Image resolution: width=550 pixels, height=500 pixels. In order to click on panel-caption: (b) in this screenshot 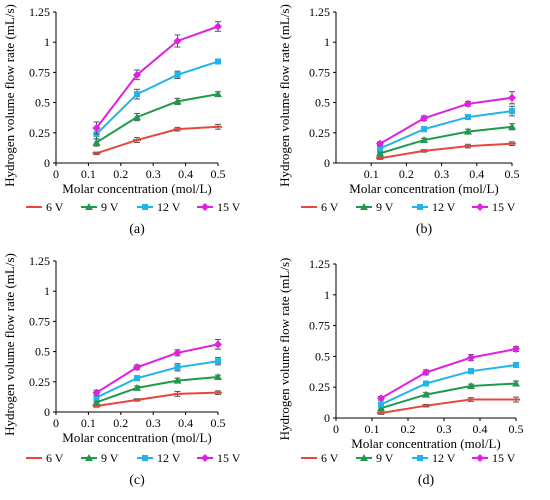, I will do `click(424, 229)`.